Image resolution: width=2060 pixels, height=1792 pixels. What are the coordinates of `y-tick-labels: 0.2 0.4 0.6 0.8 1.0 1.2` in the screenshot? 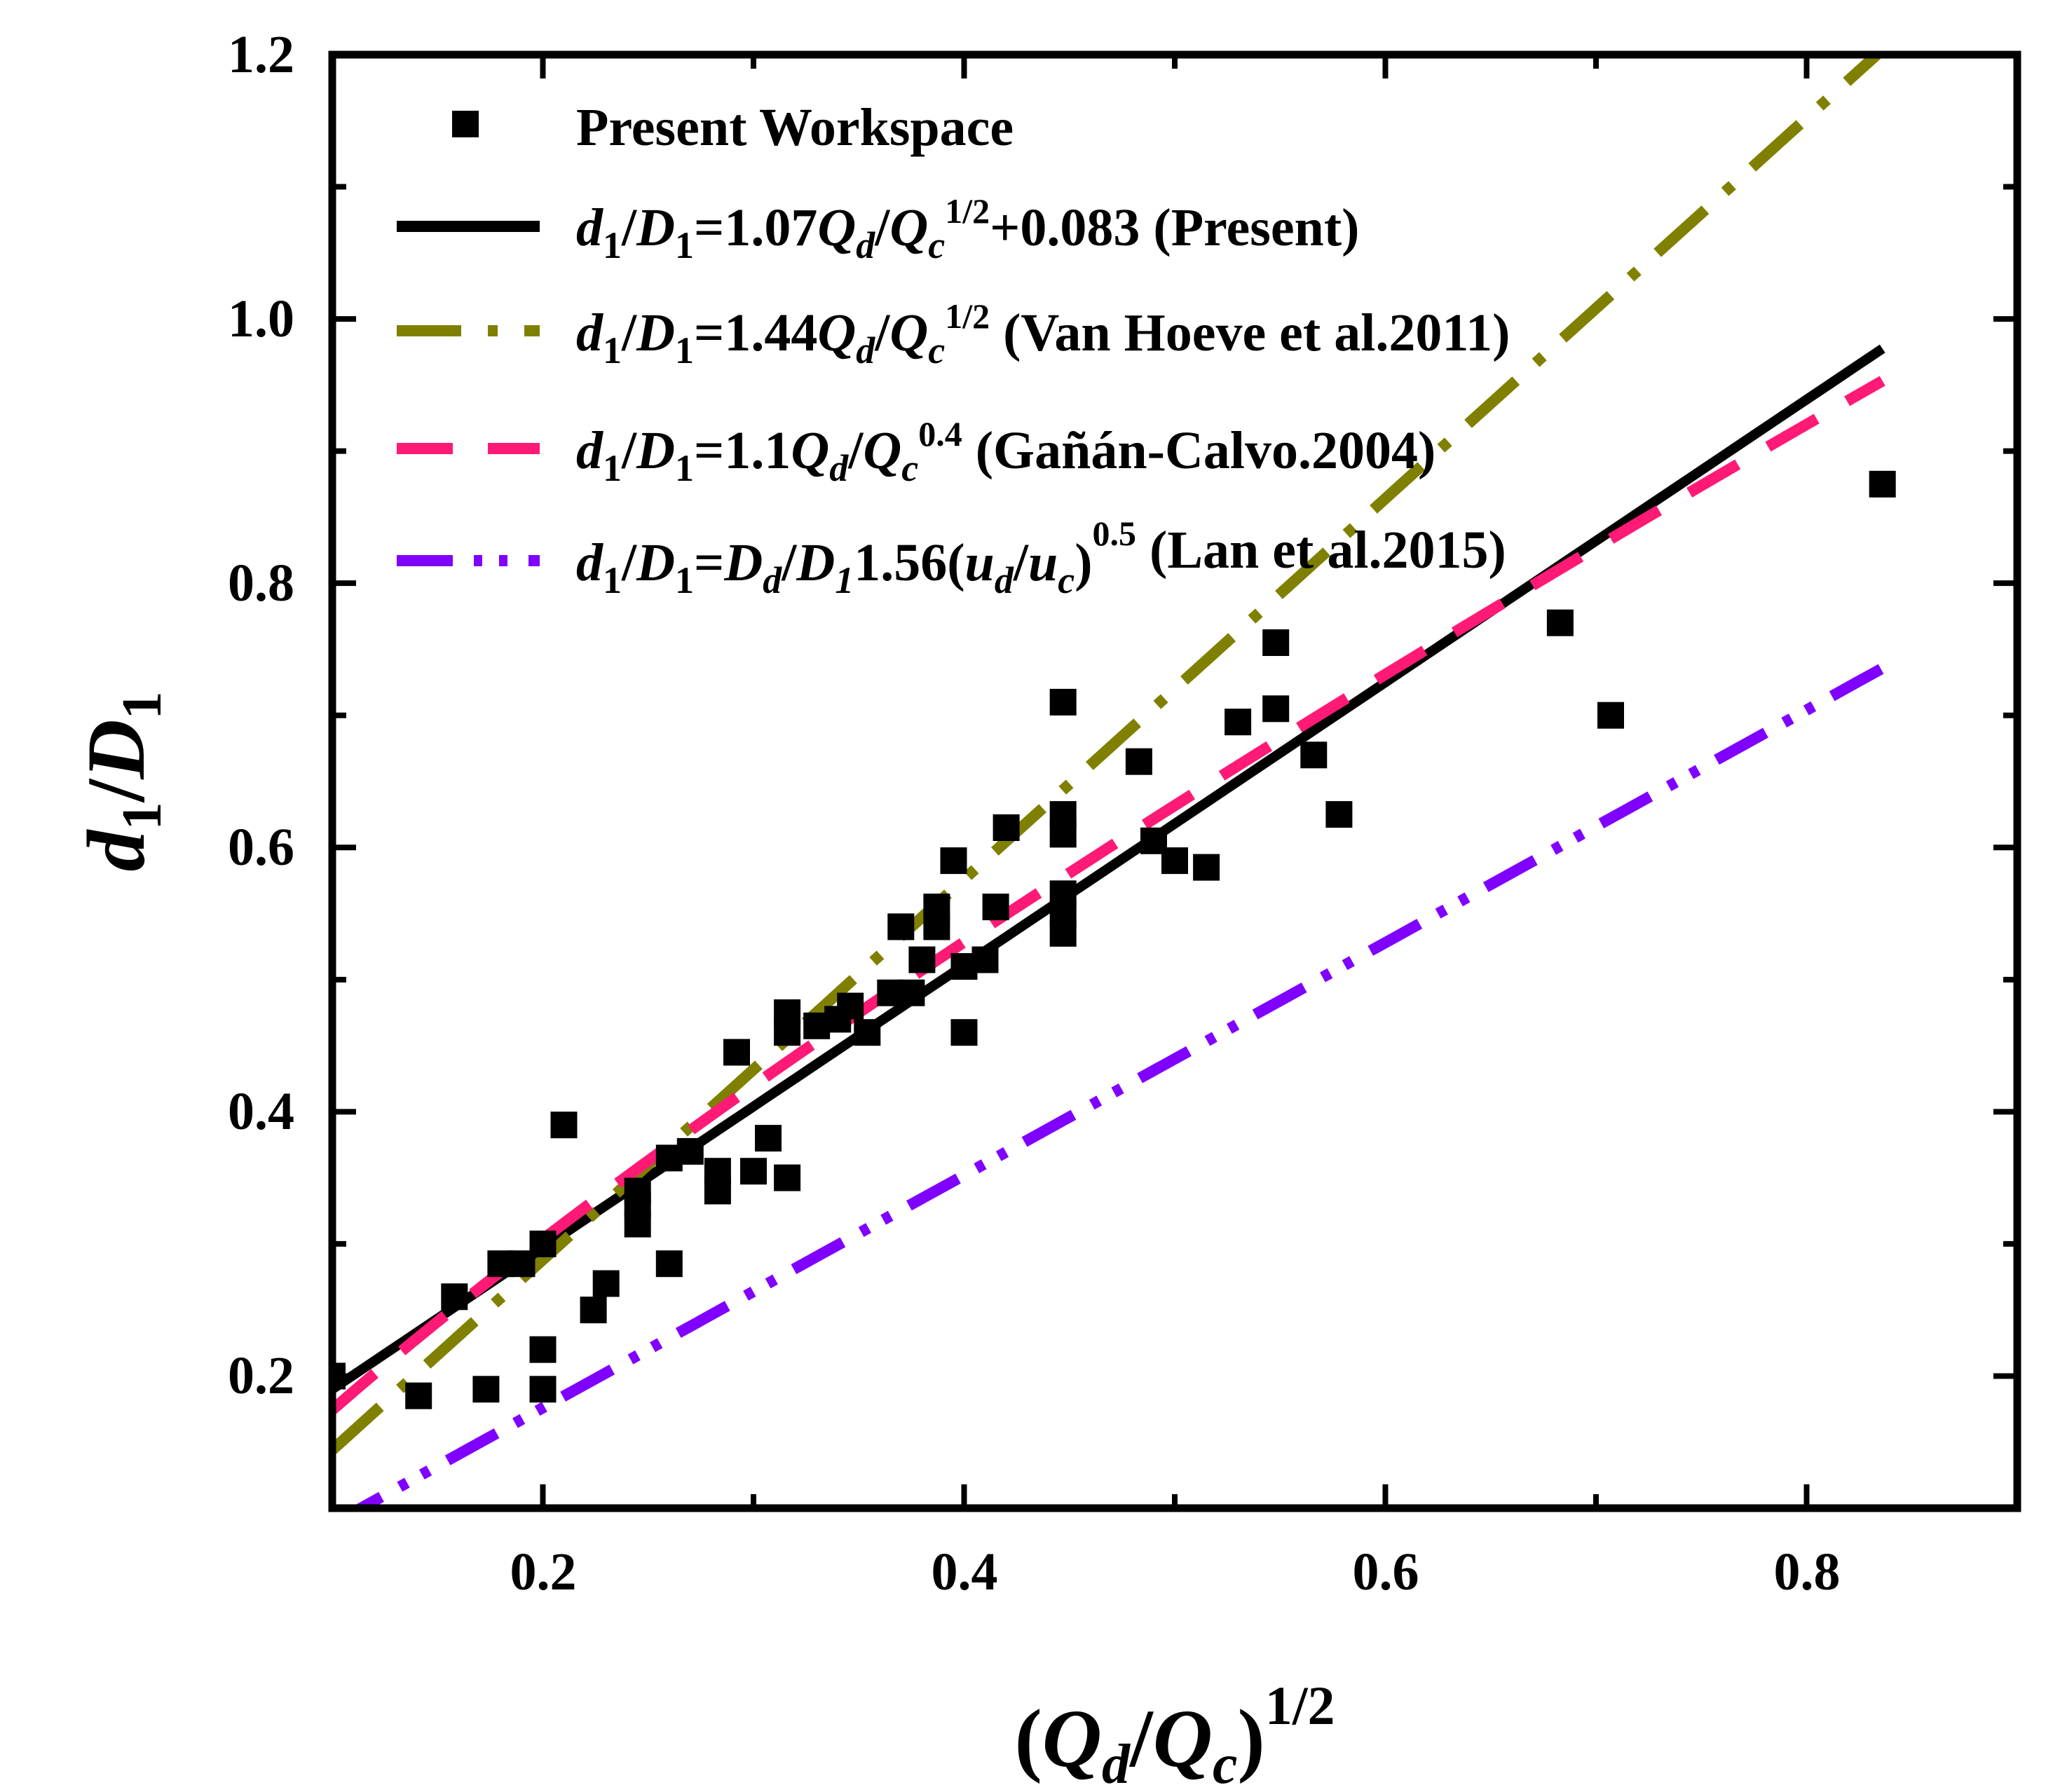 It's located at (261, 715).